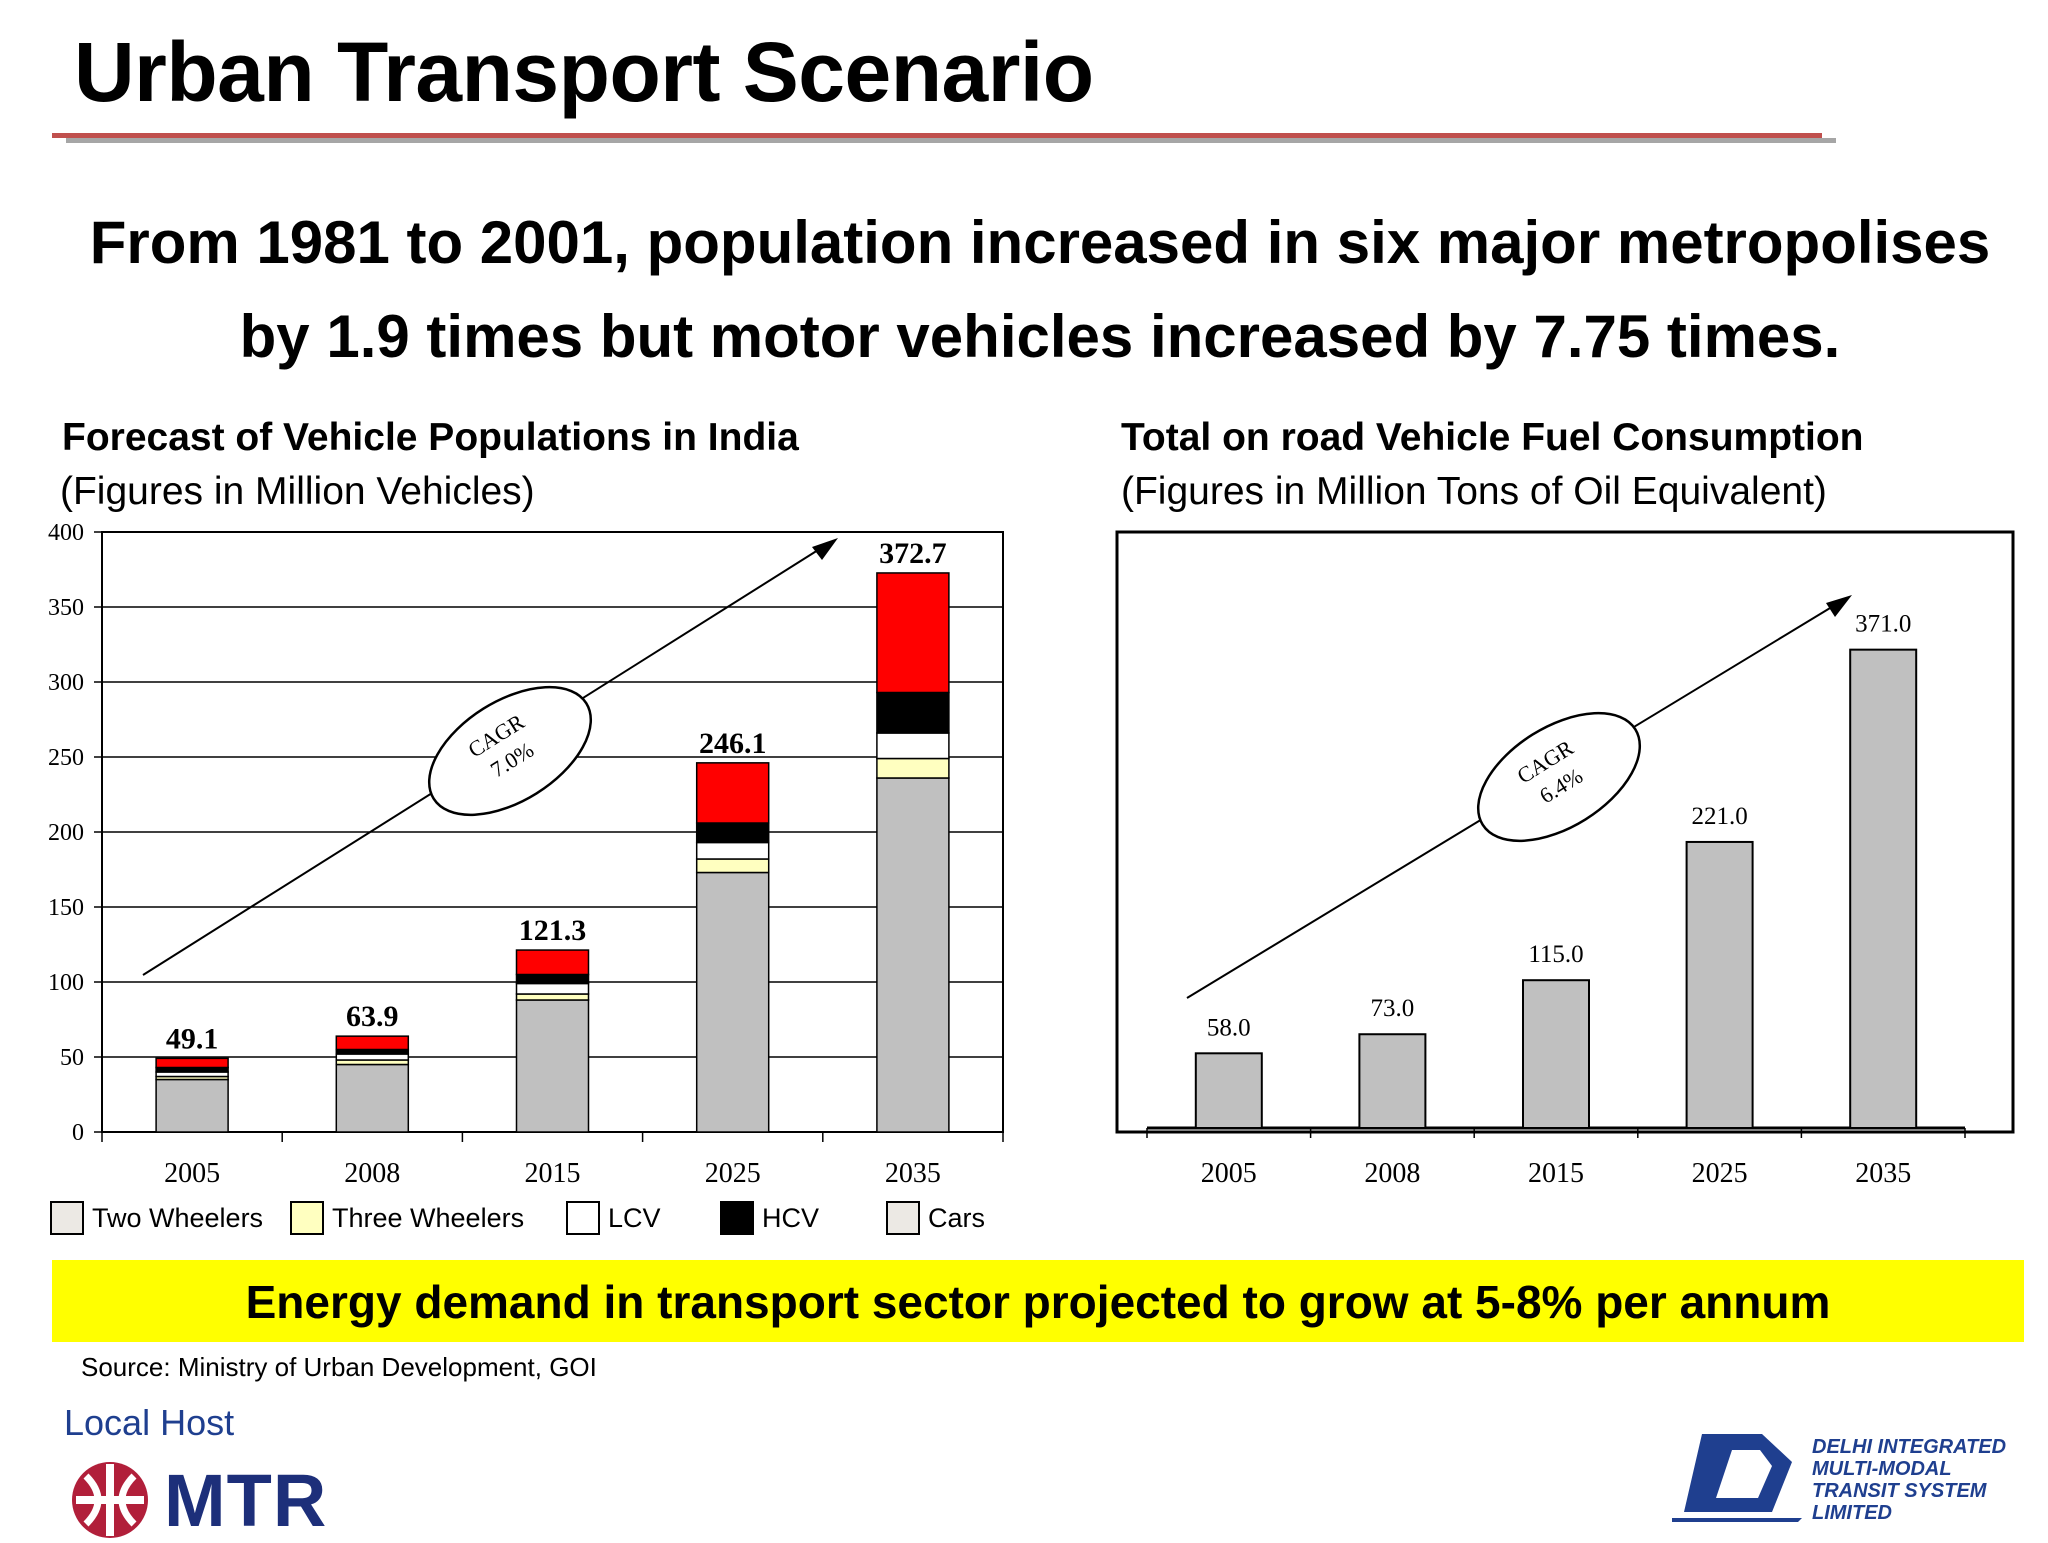 The width and height of the screenshot is (2048, 1543). Describe the element at coordinates (1556, 1173) in the screenshot. I see `fuel-x-tick-label: 2015` at that location.